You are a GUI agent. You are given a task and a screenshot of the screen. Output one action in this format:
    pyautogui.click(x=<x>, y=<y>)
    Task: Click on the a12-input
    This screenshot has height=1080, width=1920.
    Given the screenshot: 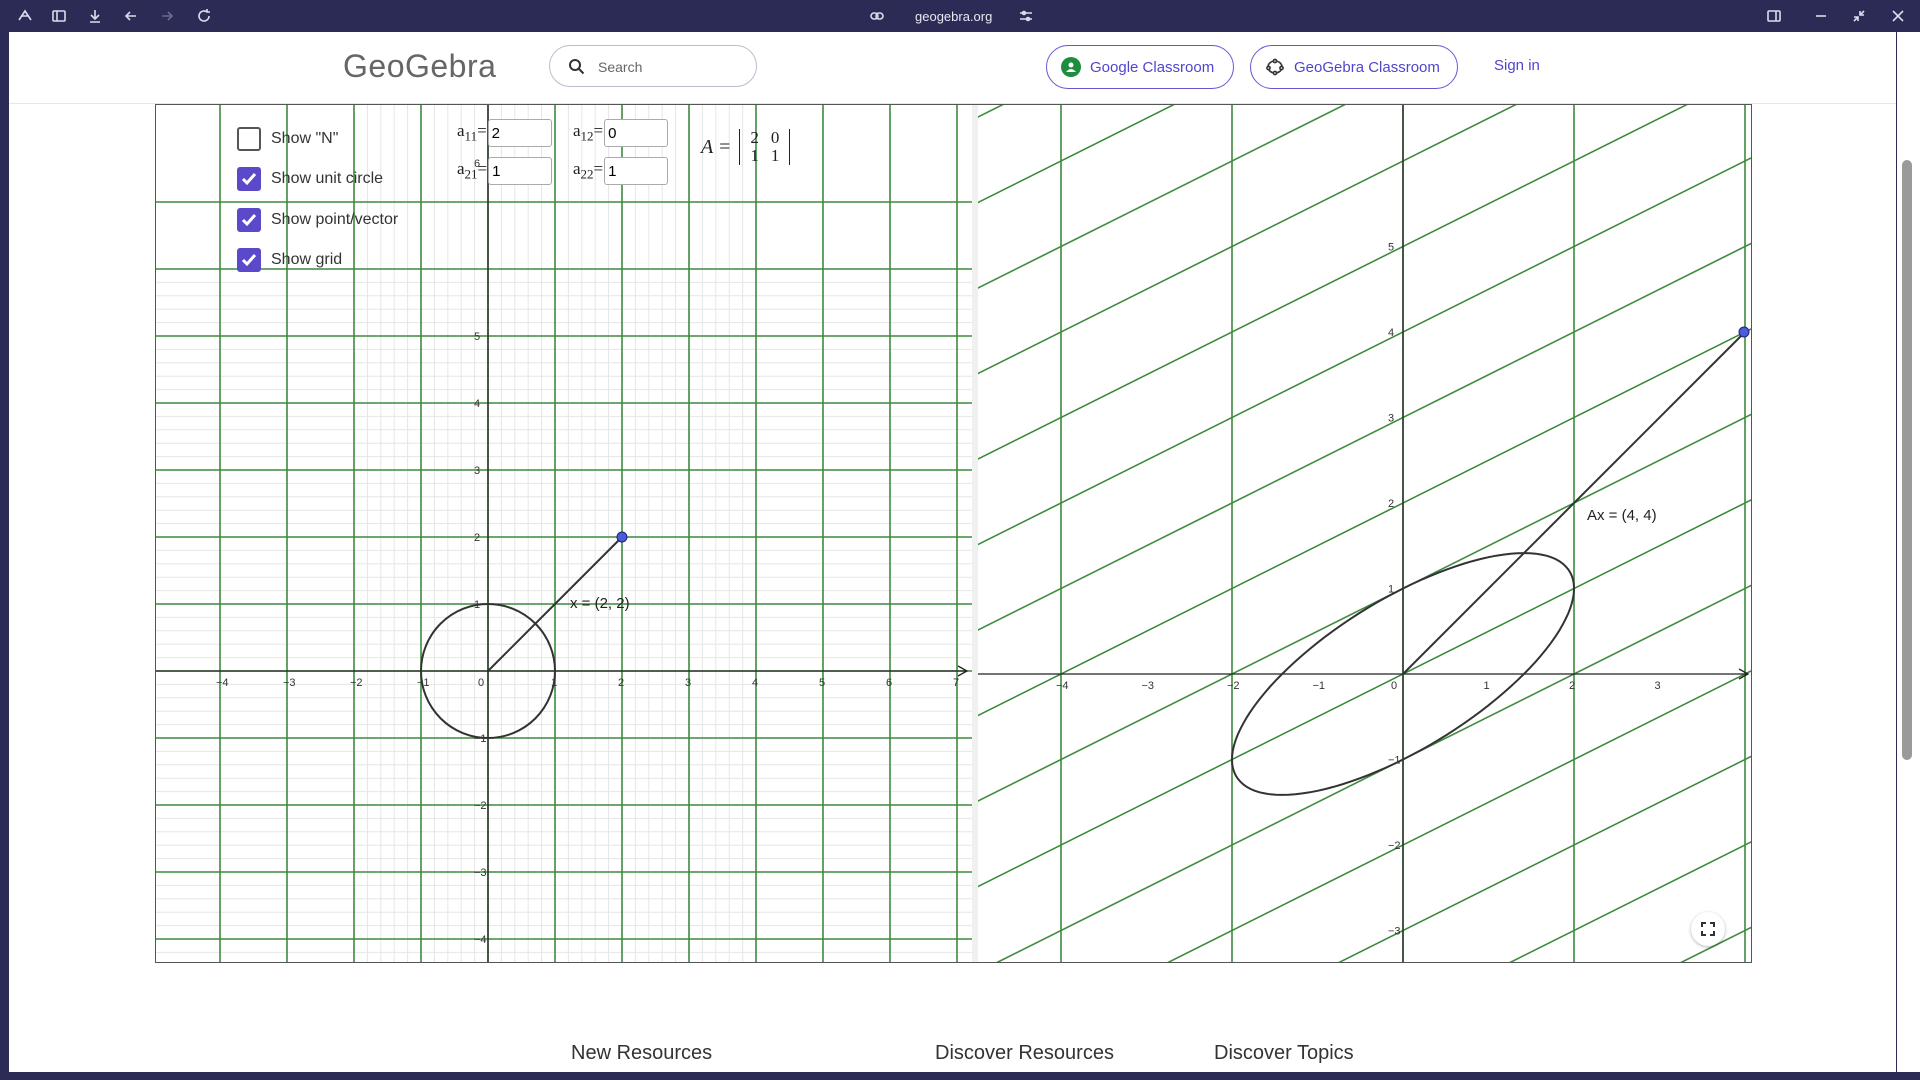 What is the action you would take?
    pyautogui.click(x=636, y=133)
    